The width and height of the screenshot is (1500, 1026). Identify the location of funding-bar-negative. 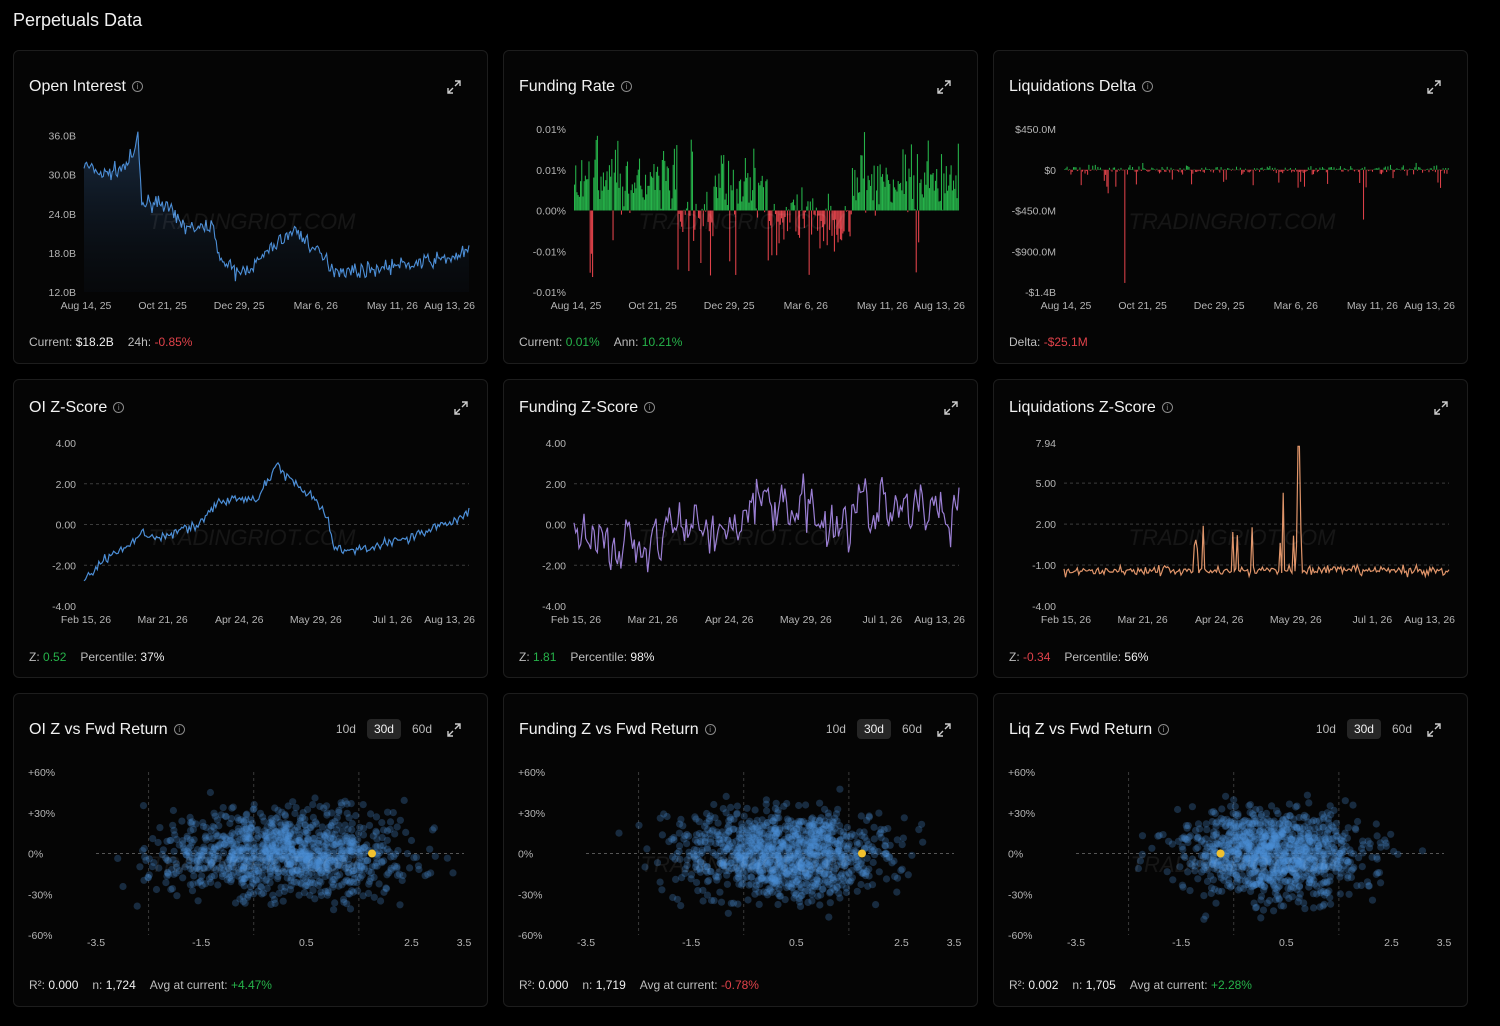
(630, 212).